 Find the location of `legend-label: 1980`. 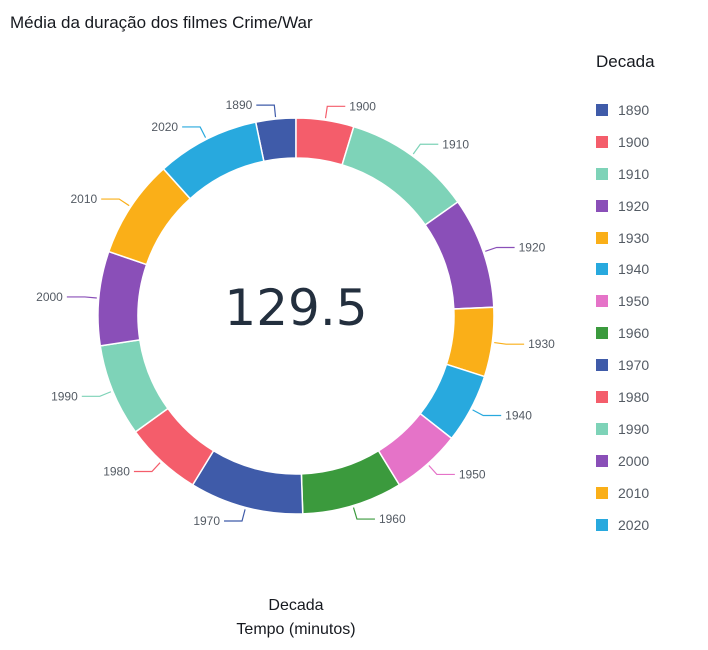

legend-label: 1980 is located at coordinates (634, 396).